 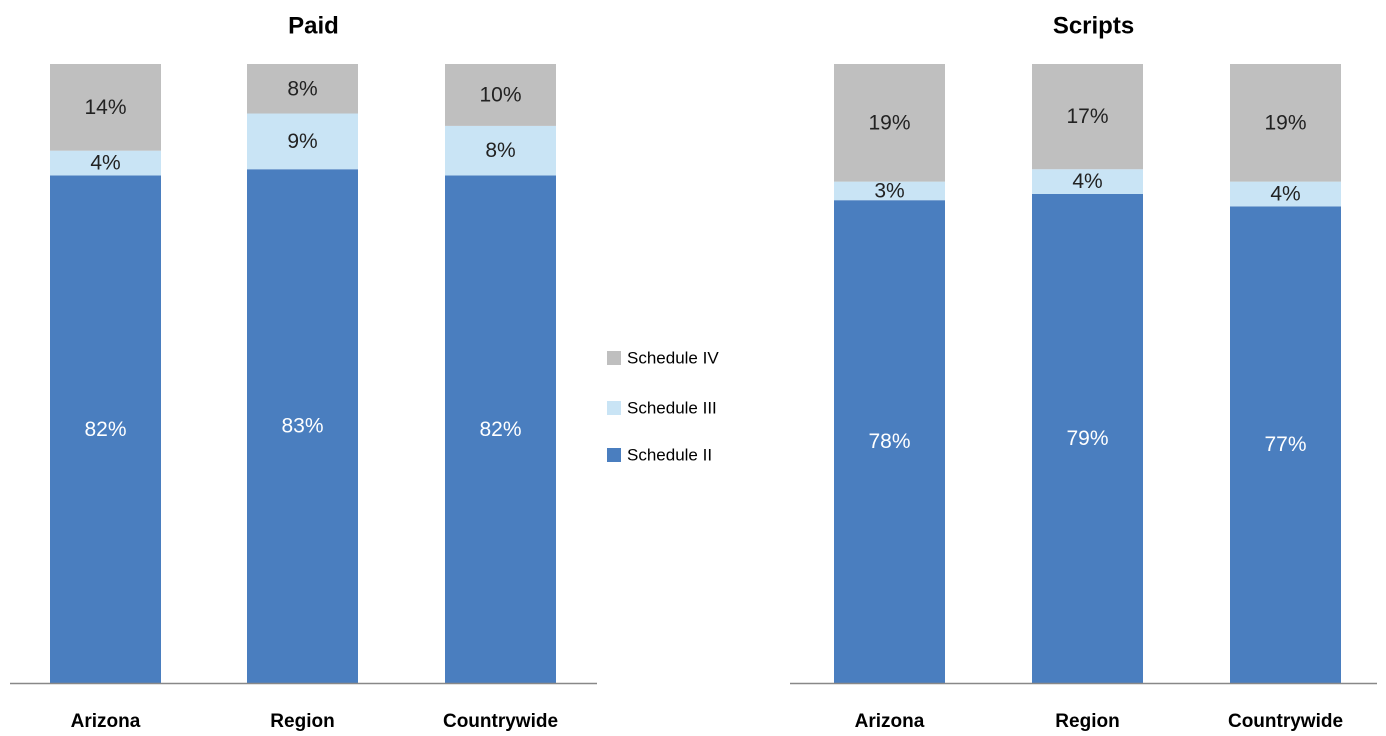 I want to click on data-label: 10%, so click(x=500, y=94).